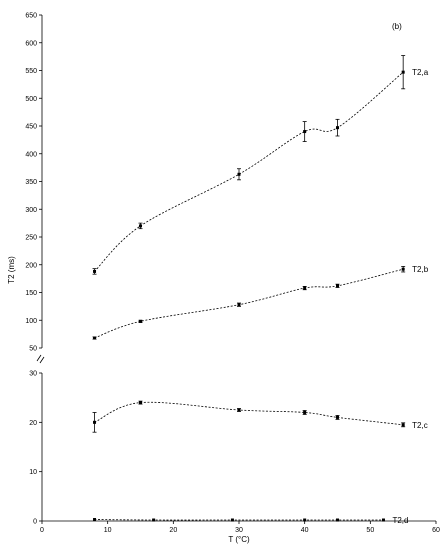 The height and width of the screenshot is (550, 448). What do you see at coordinates (33, 349) in the screenshot?
I see `y-tick-label-upper: 50` at bounding box center [33, 349].